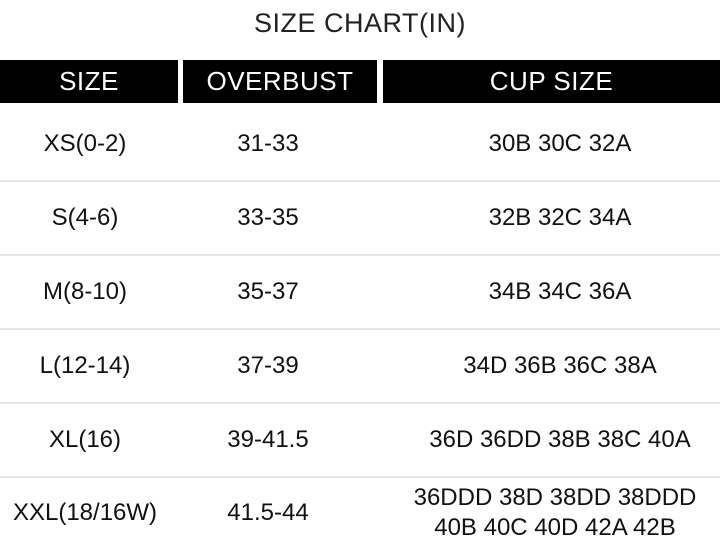 This screenshot has width=720, height=548. Describe the element at coordinates (268, 143) in the screenshot. I see `overbust-cell: 31-33` at that location.